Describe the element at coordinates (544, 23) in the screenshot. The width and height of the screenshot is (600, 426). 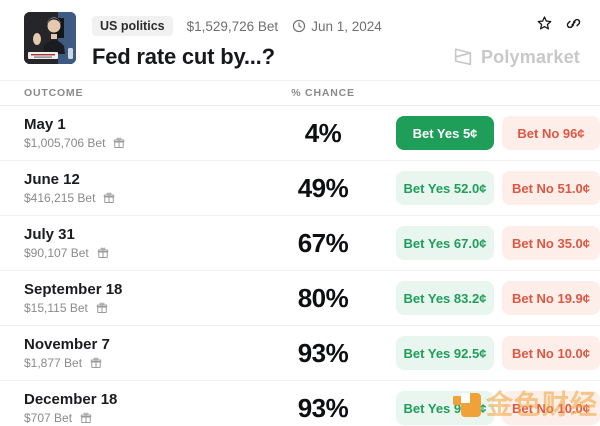
I see `favorite-star-icon` at that location.